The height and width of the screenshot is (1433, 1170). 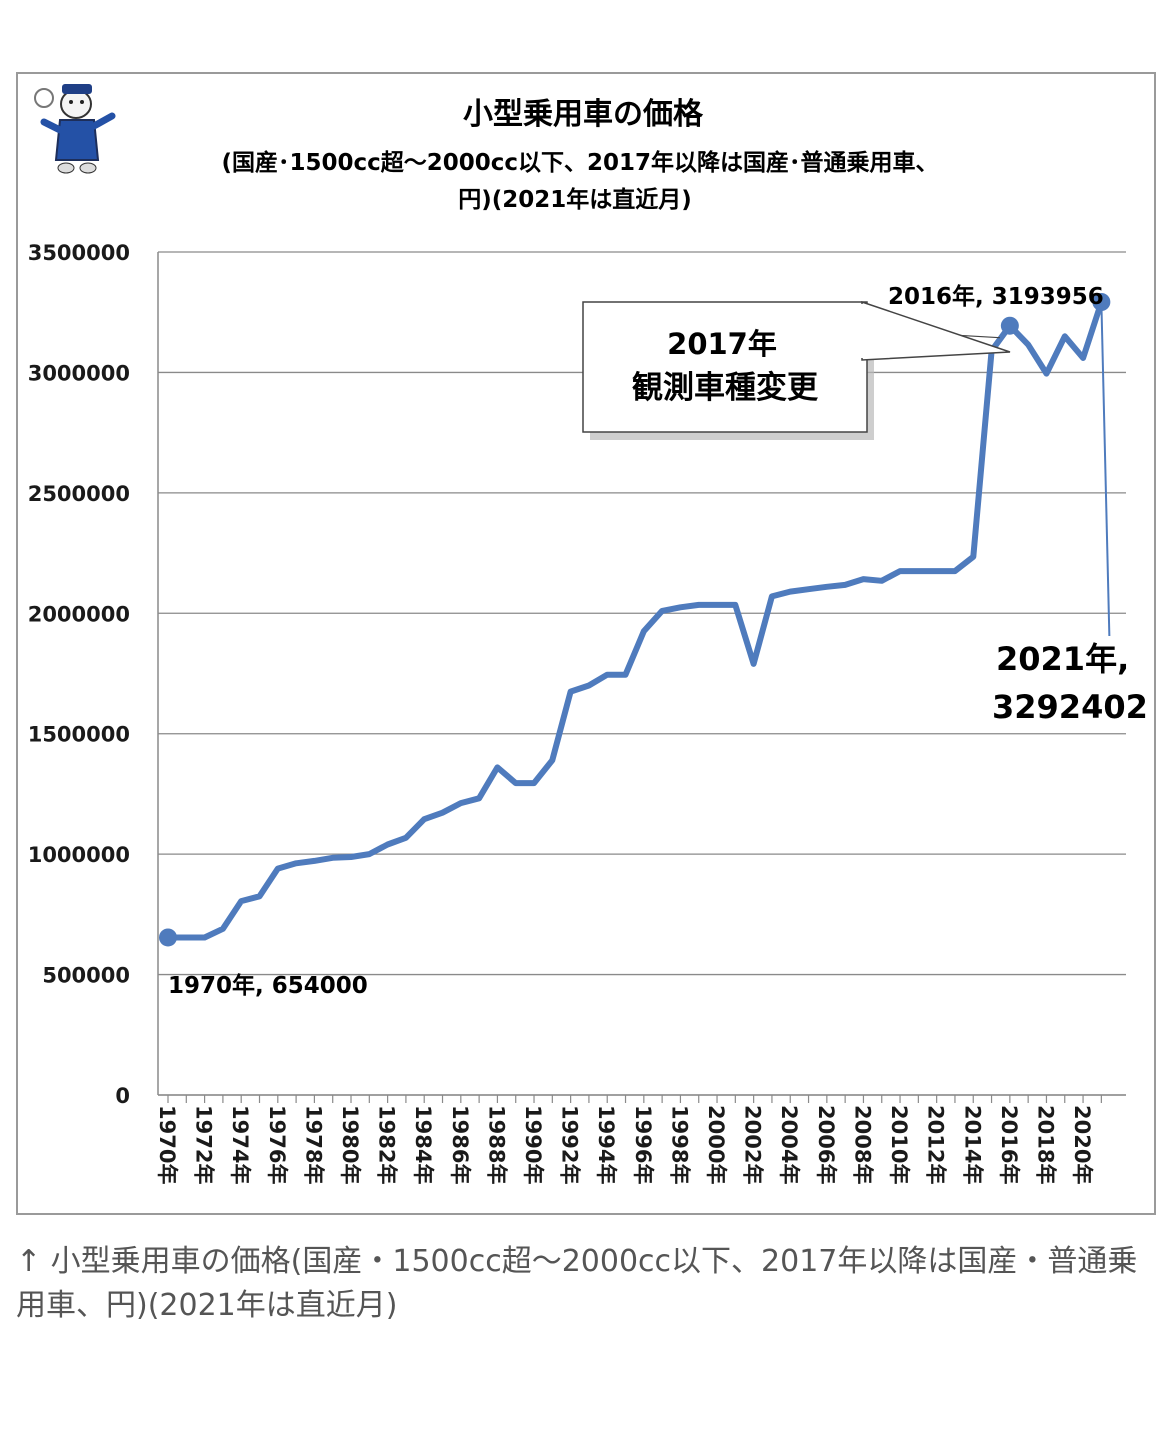 What do you see at coordinates (79, 253) in the screenshot?
I see `y-tick-label: 3500000` at bounding box center [79, 253].